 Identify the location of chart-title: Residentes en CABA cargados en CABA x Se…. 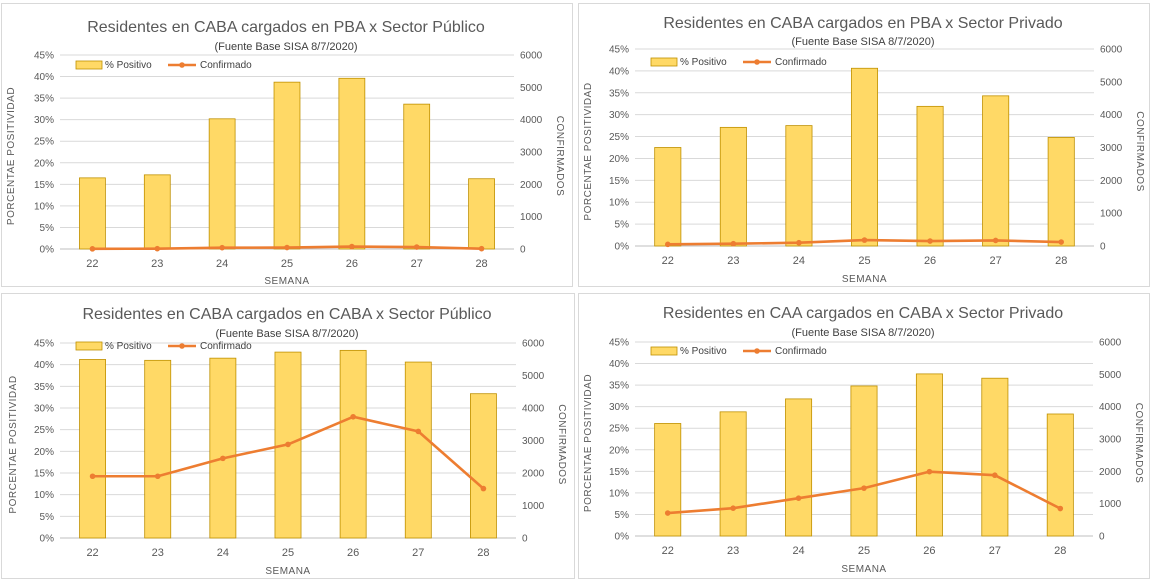
(286, 314).